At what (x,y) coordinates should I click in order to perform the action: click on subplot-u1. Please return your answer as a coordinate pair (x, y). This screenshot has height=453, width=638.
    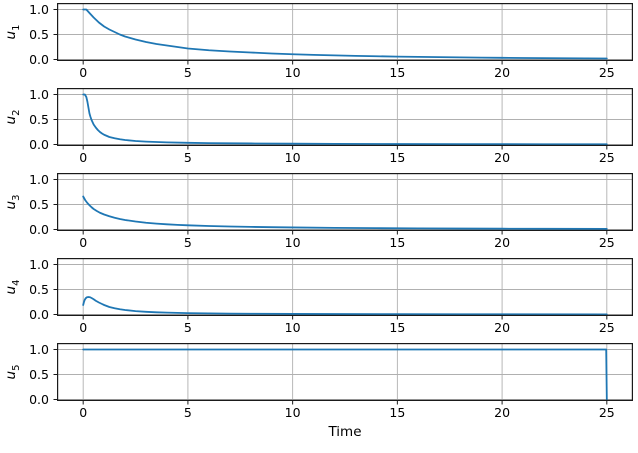
    Looking at the image, I should click on (345, 34).